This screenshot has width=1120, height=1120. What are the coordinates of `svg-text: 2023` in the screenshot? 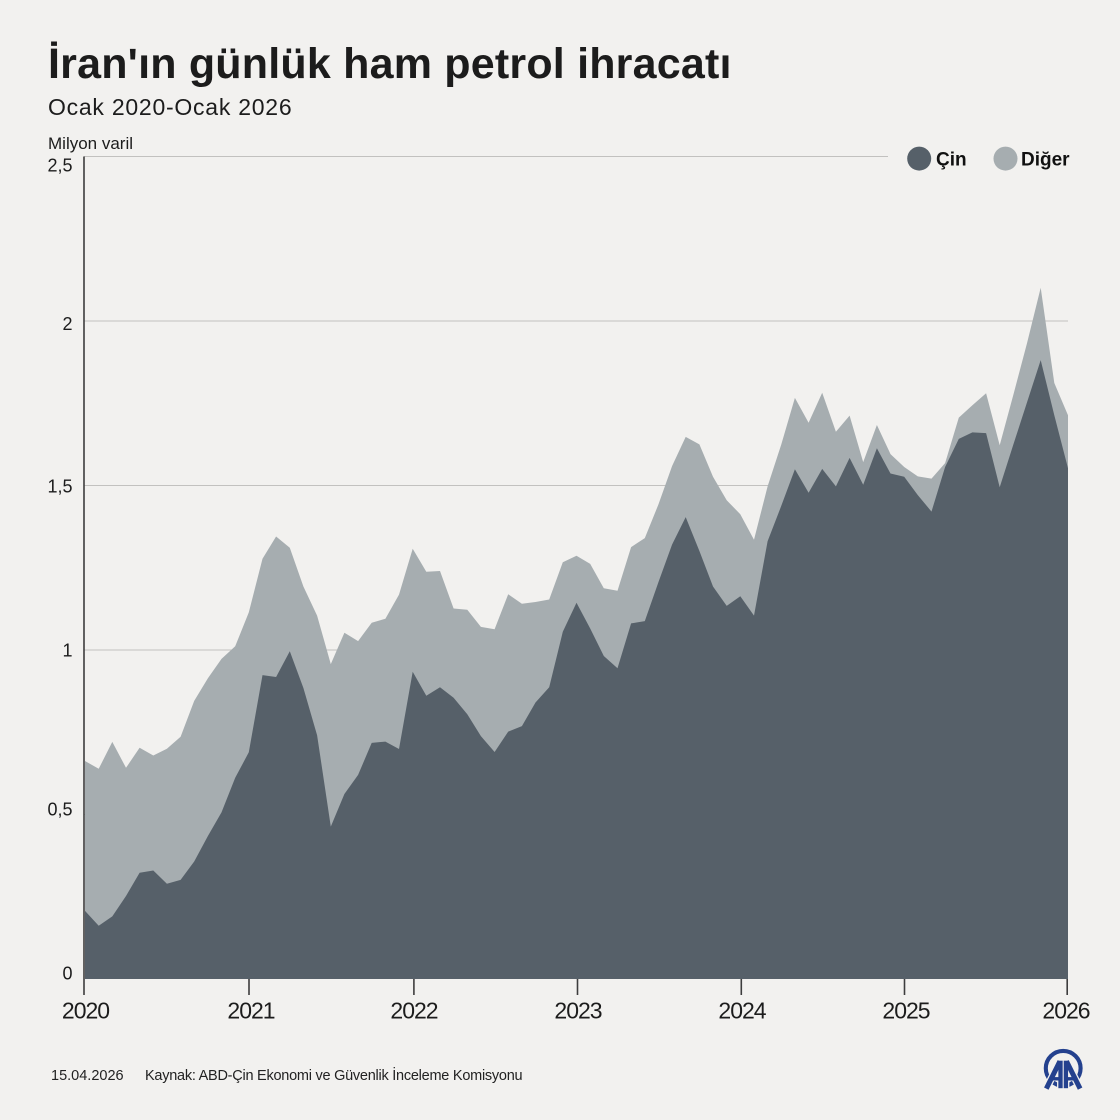 It's located at (577, 1010).